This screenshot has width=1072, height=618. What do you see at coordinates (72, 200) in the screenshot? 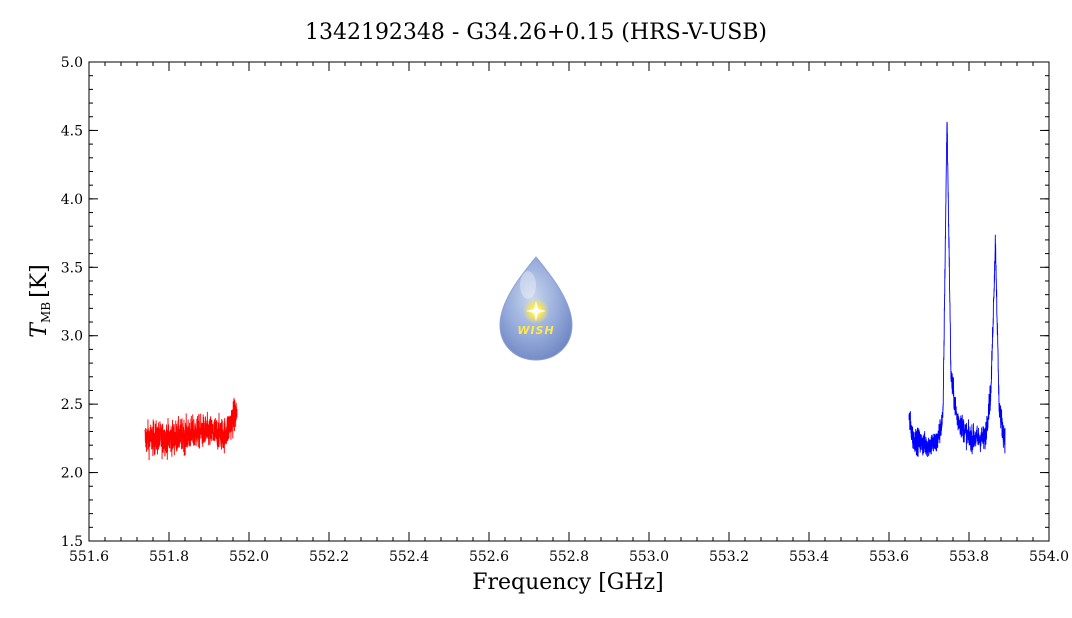
I see `y-tick-label: 4.0` at bounding box center [72, 200].